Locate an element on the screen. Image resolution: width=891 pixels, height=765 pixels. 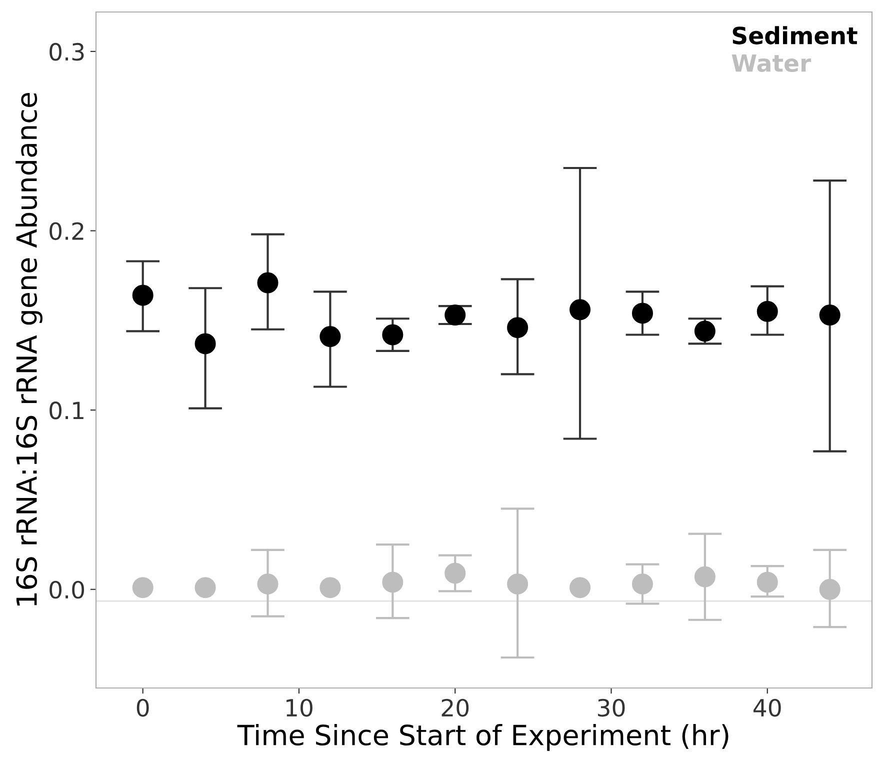
x-tick-label: 20 is located at coordinates (455, 707).